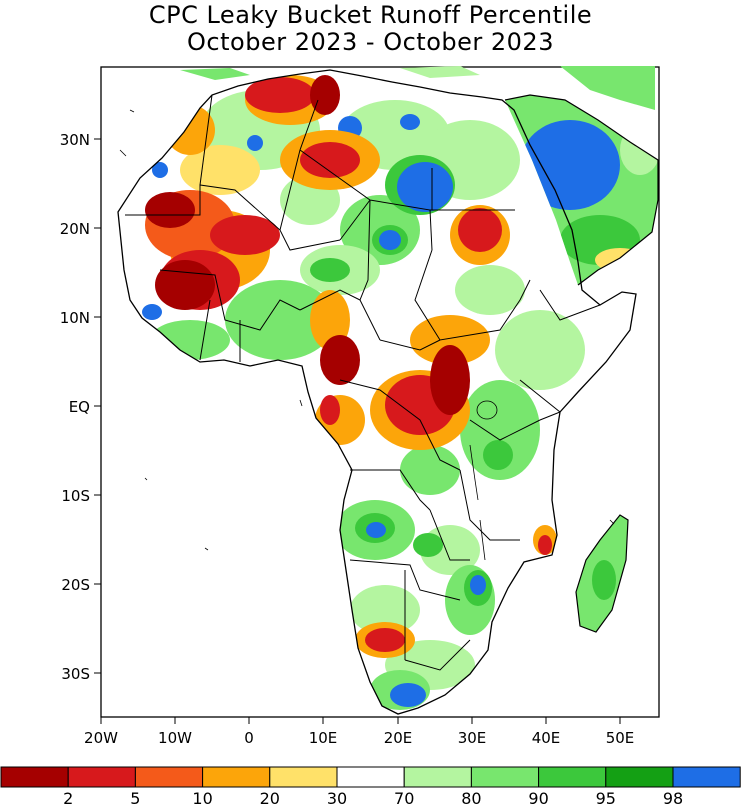 The image size is (741, 806). What do you see at coordinates (75, 229) in the screenshot?
I see `lat-label-20n: 20N` at bounding box center [75, 229].